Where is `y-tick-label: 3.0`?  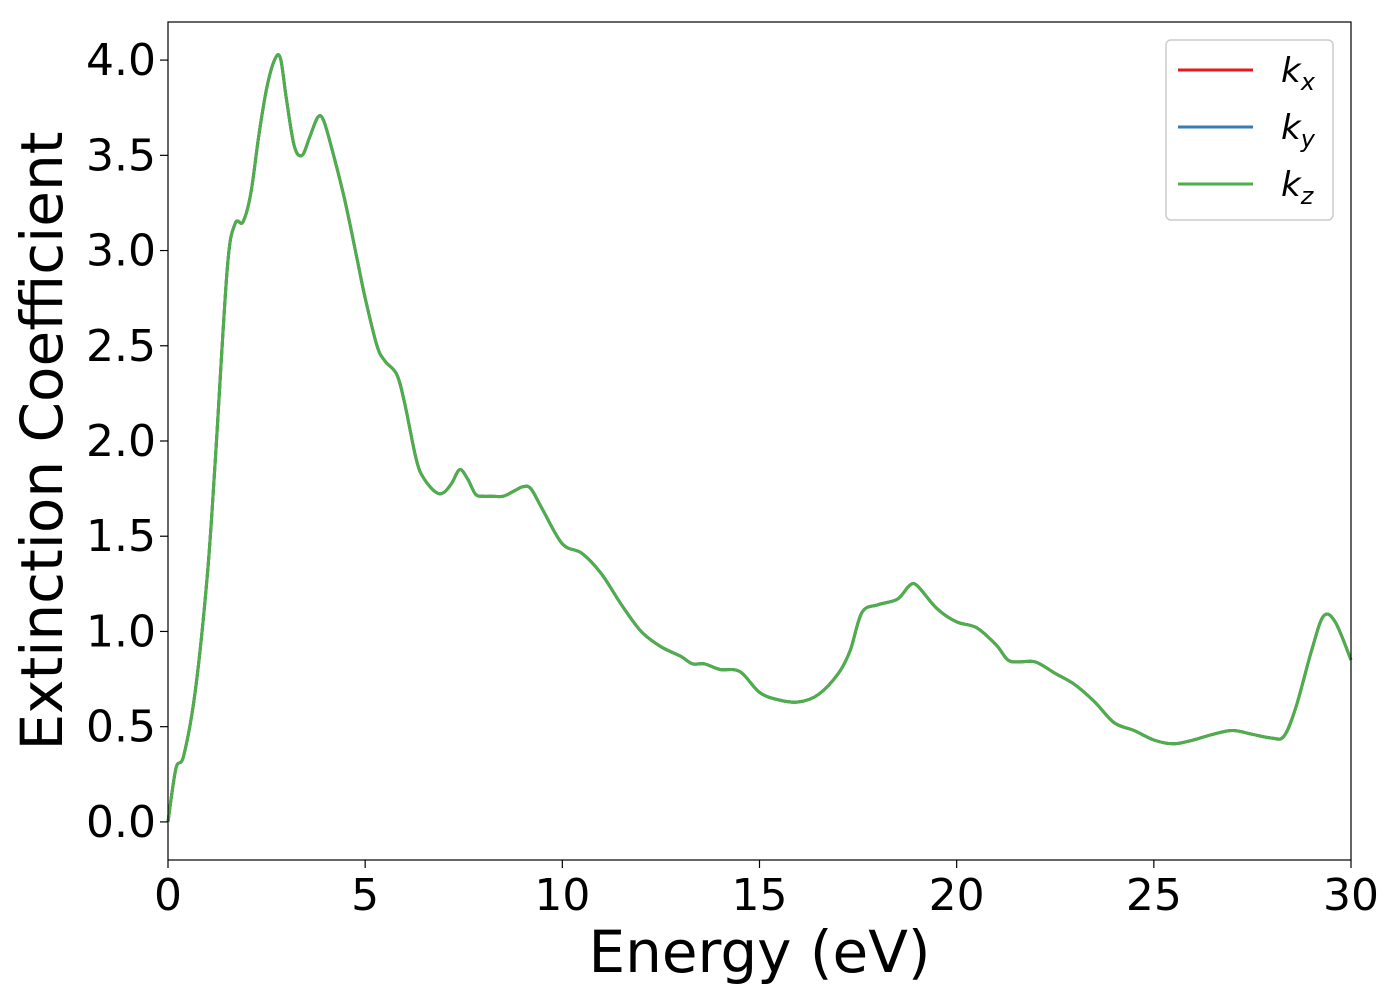 y-tick-label: 3.0 is located at coordinates (121, 251).